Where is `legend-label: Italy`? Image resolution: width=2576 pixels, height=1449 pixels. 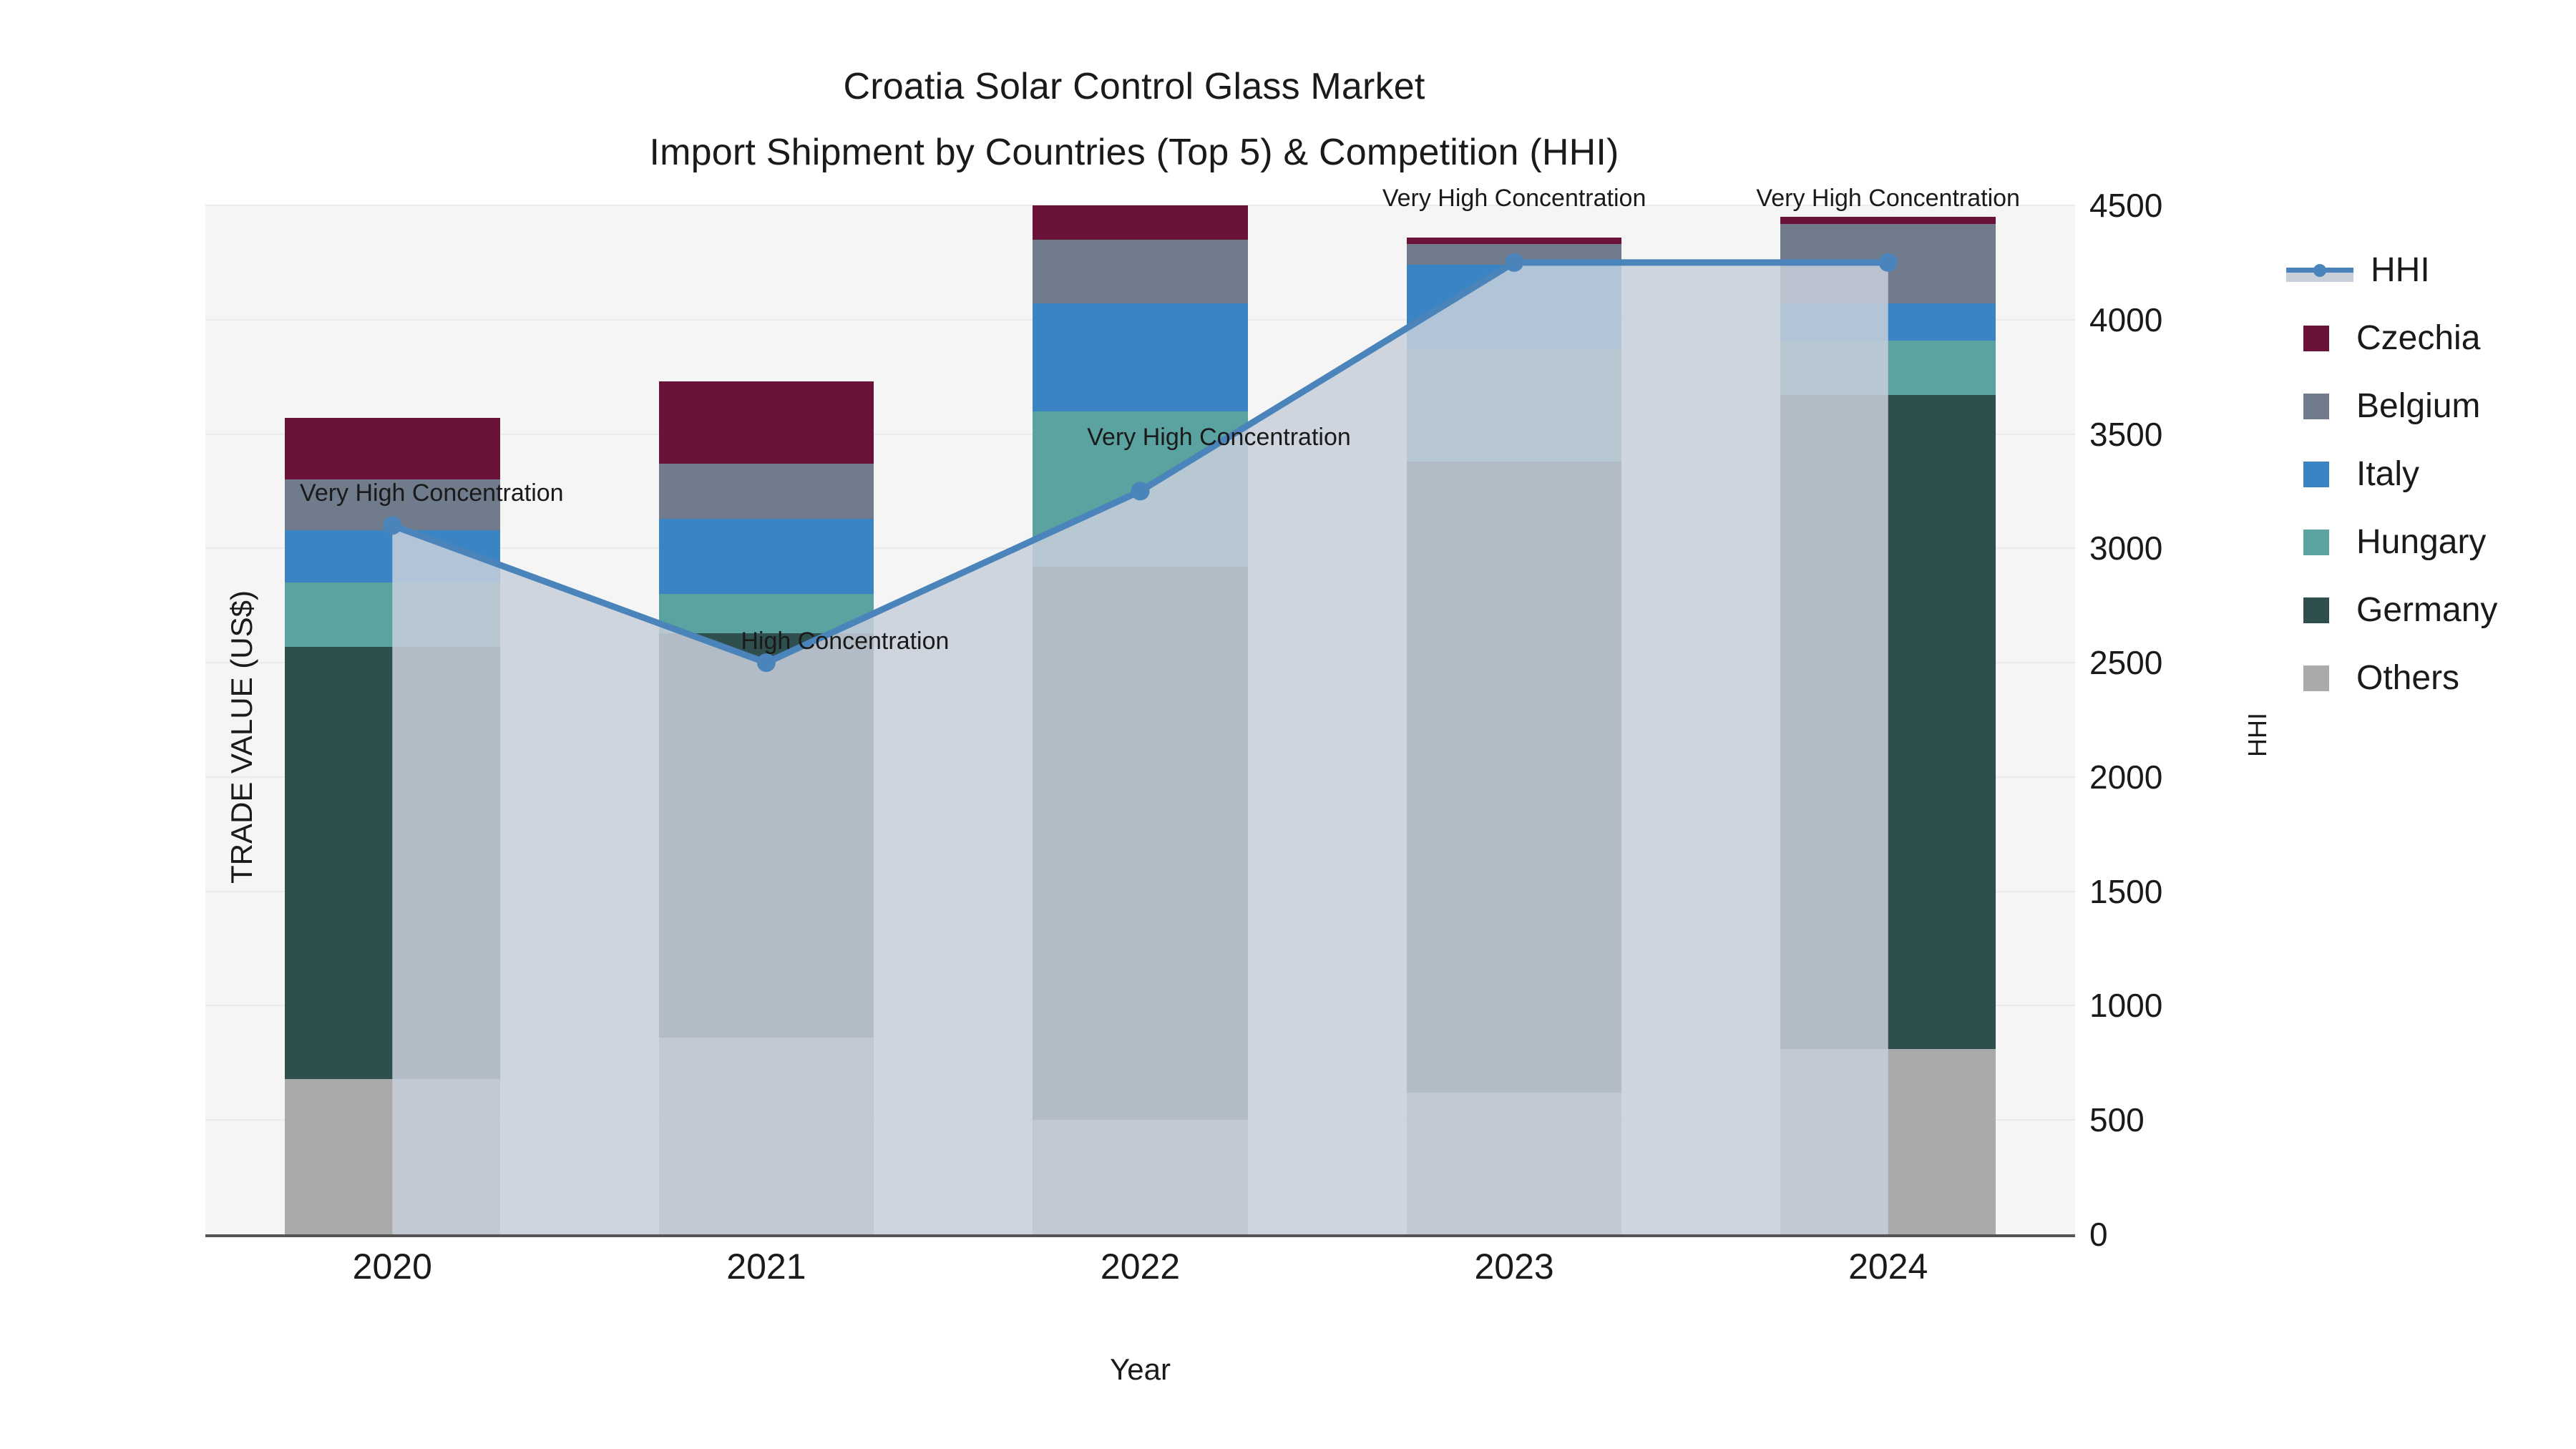 legend-label: Italy is located at coordinates (2388, 473).